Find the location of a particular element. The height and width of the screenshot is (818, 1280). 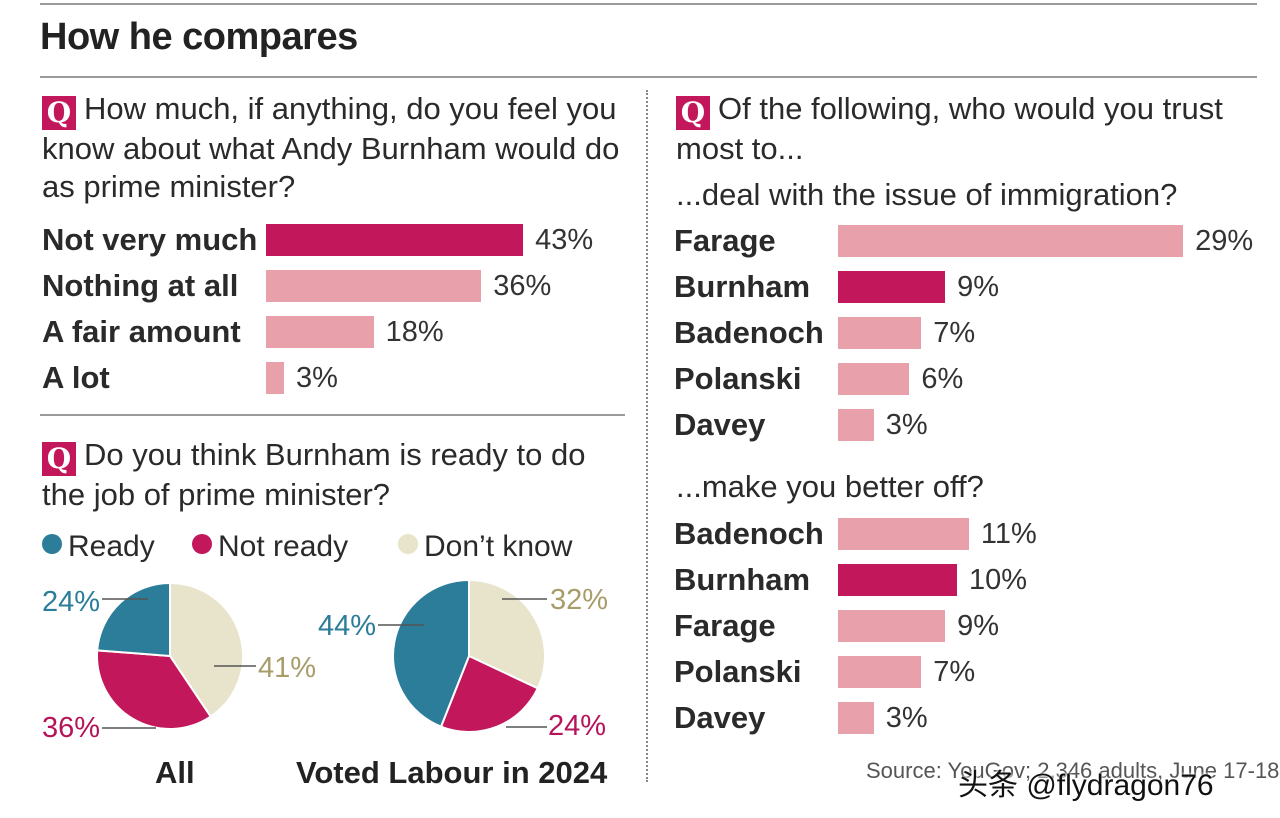

pie-labour-ready-pct: 44% is located at coordinates (347, 626).